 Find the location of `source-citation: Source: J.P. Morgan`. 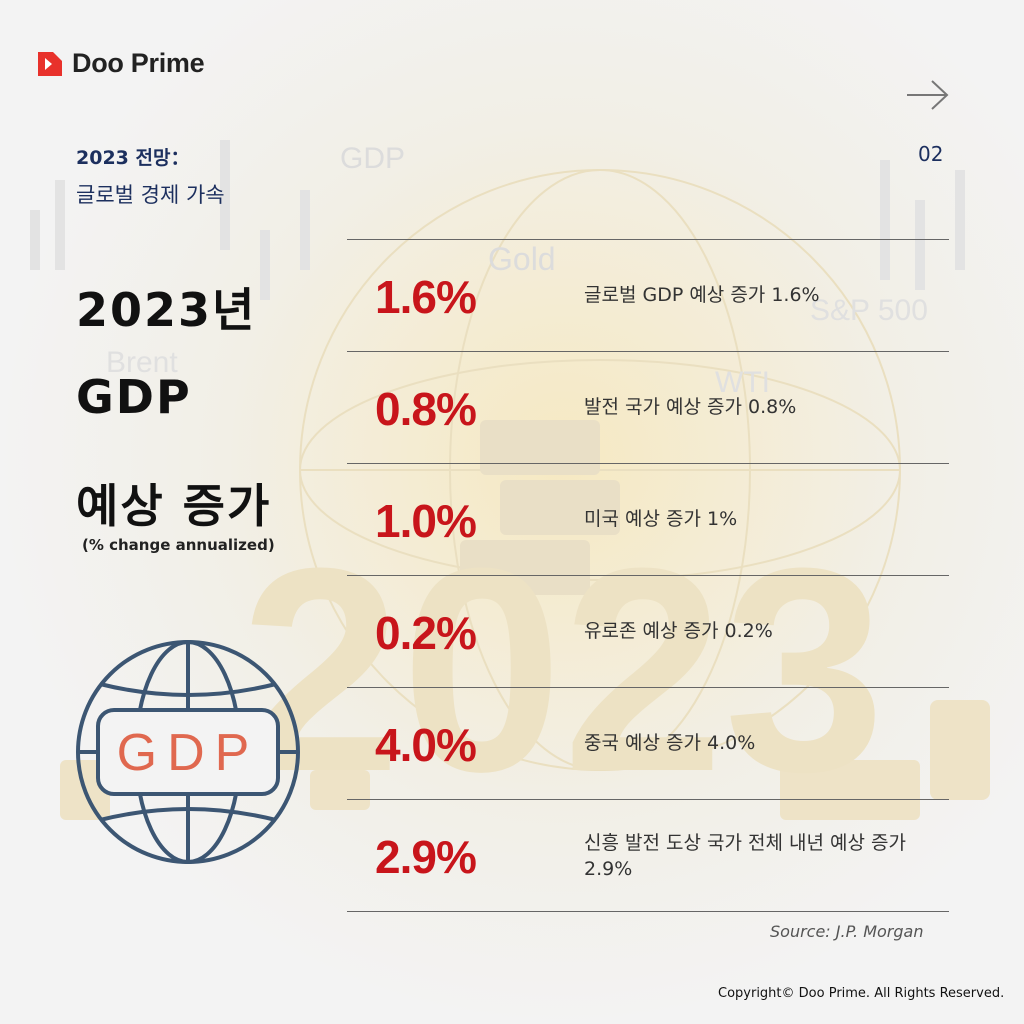

source-citation: Source: J.P. Morgan is located at coordinates (847, 931).